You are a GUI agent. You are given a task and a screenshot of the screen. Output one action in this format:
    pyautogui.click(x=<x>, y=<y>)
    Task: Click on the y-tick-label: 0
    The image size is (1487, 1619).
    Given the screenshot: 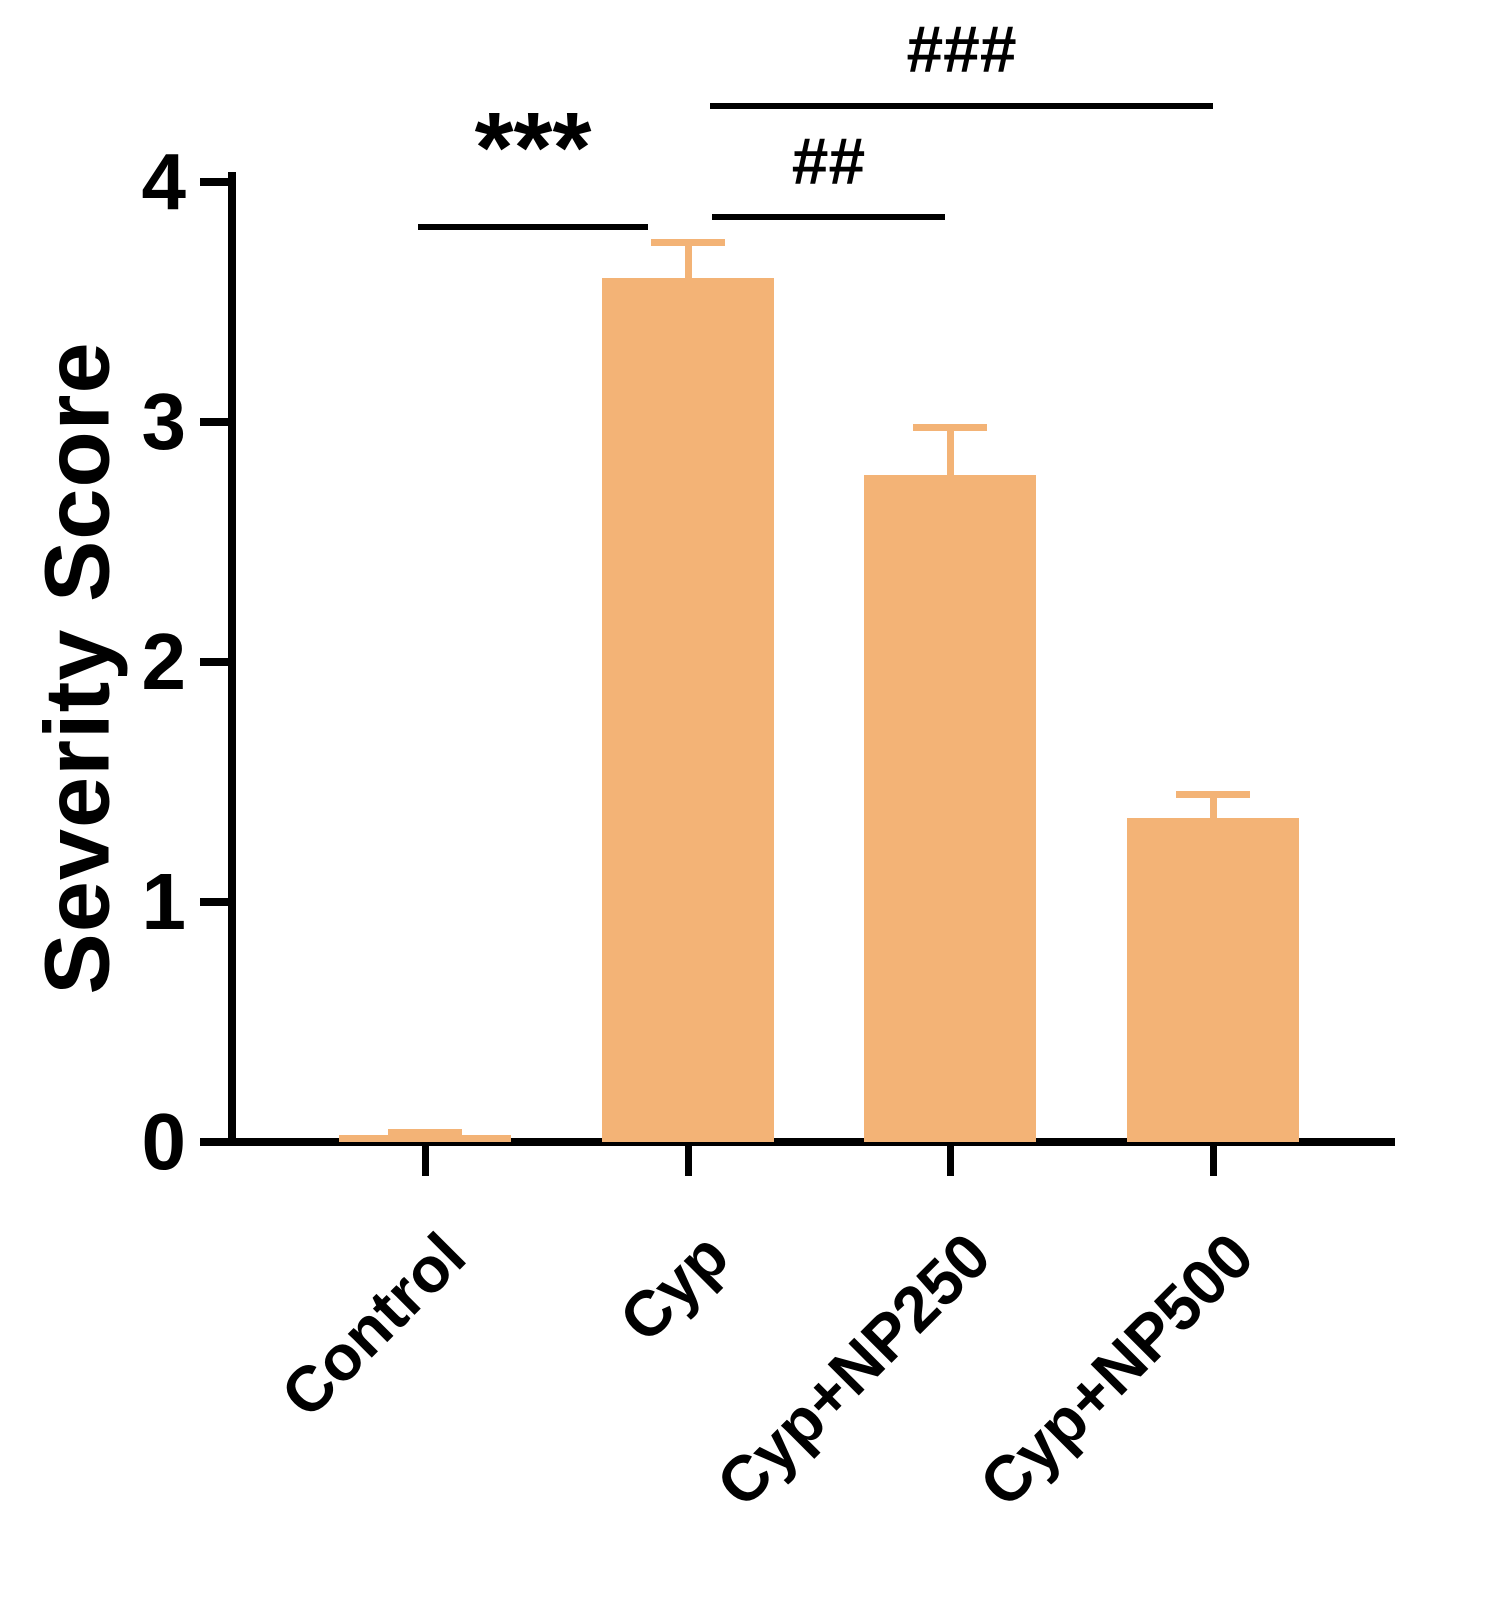 What is the action you would take?
    pyautogui.click(x=164, y=1141)
    